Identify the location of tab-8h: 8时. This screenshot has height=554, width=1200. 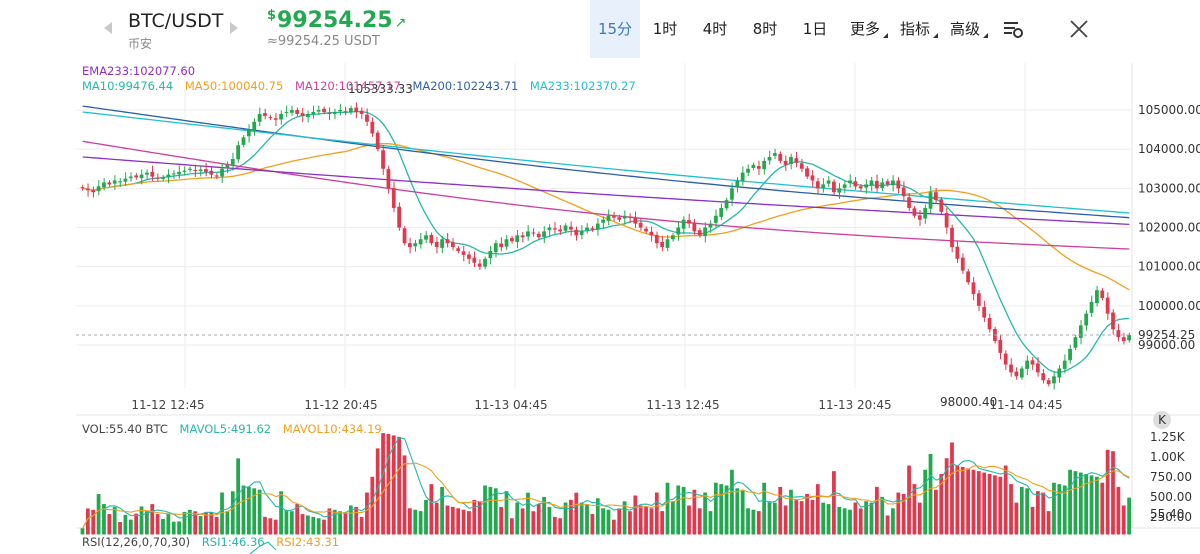
(765, 29).